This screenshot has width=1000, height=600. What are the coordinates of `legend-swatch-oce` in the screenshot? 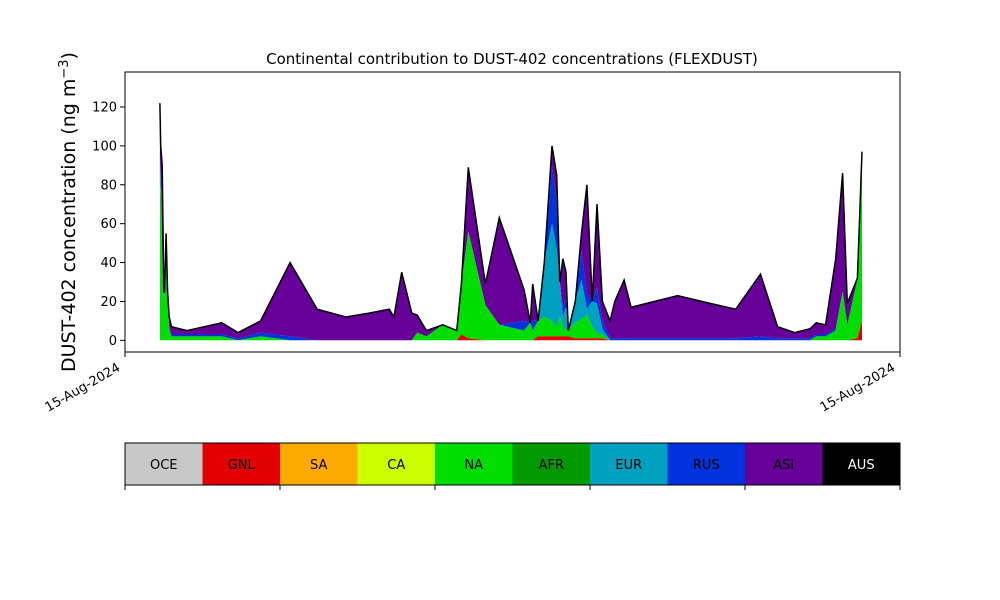 It's located at (164, 464).